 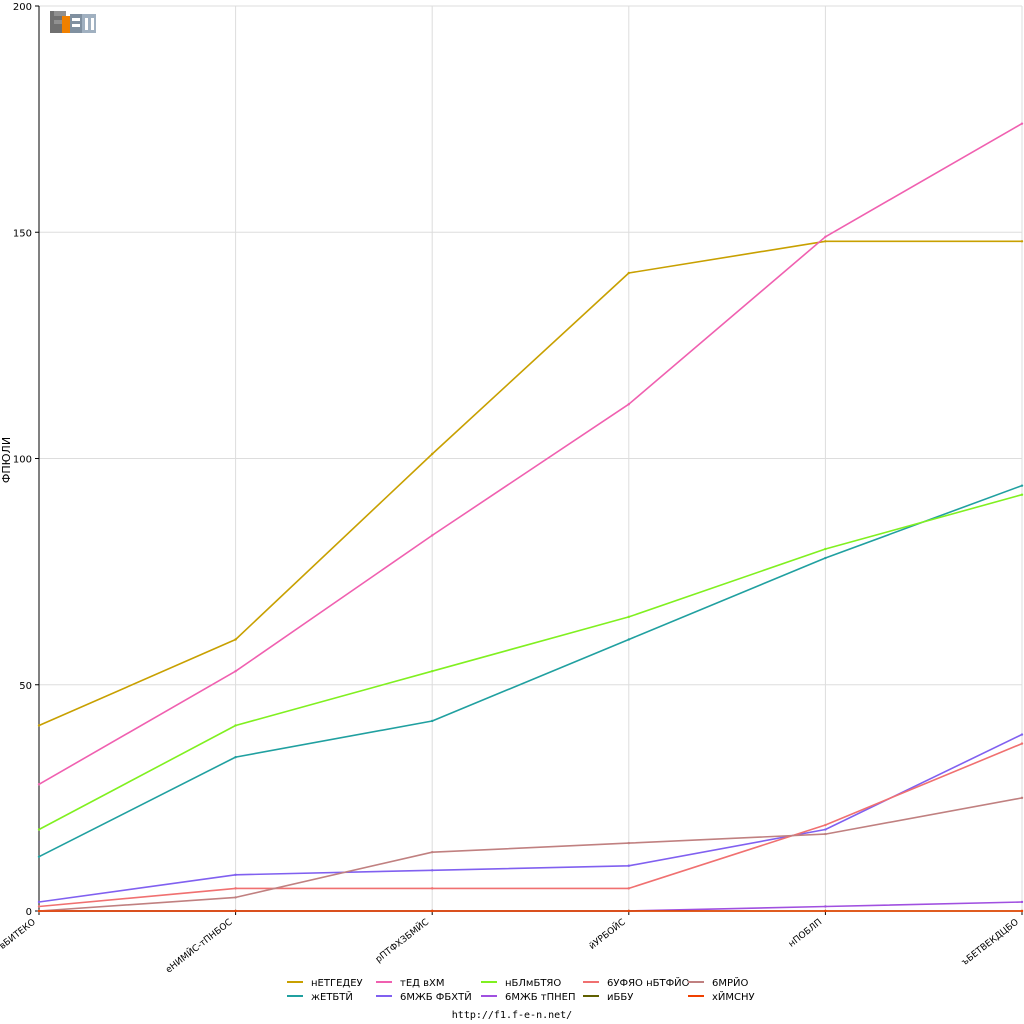 I want to click on y-tick-label: 100, so click(x=22, y=460).